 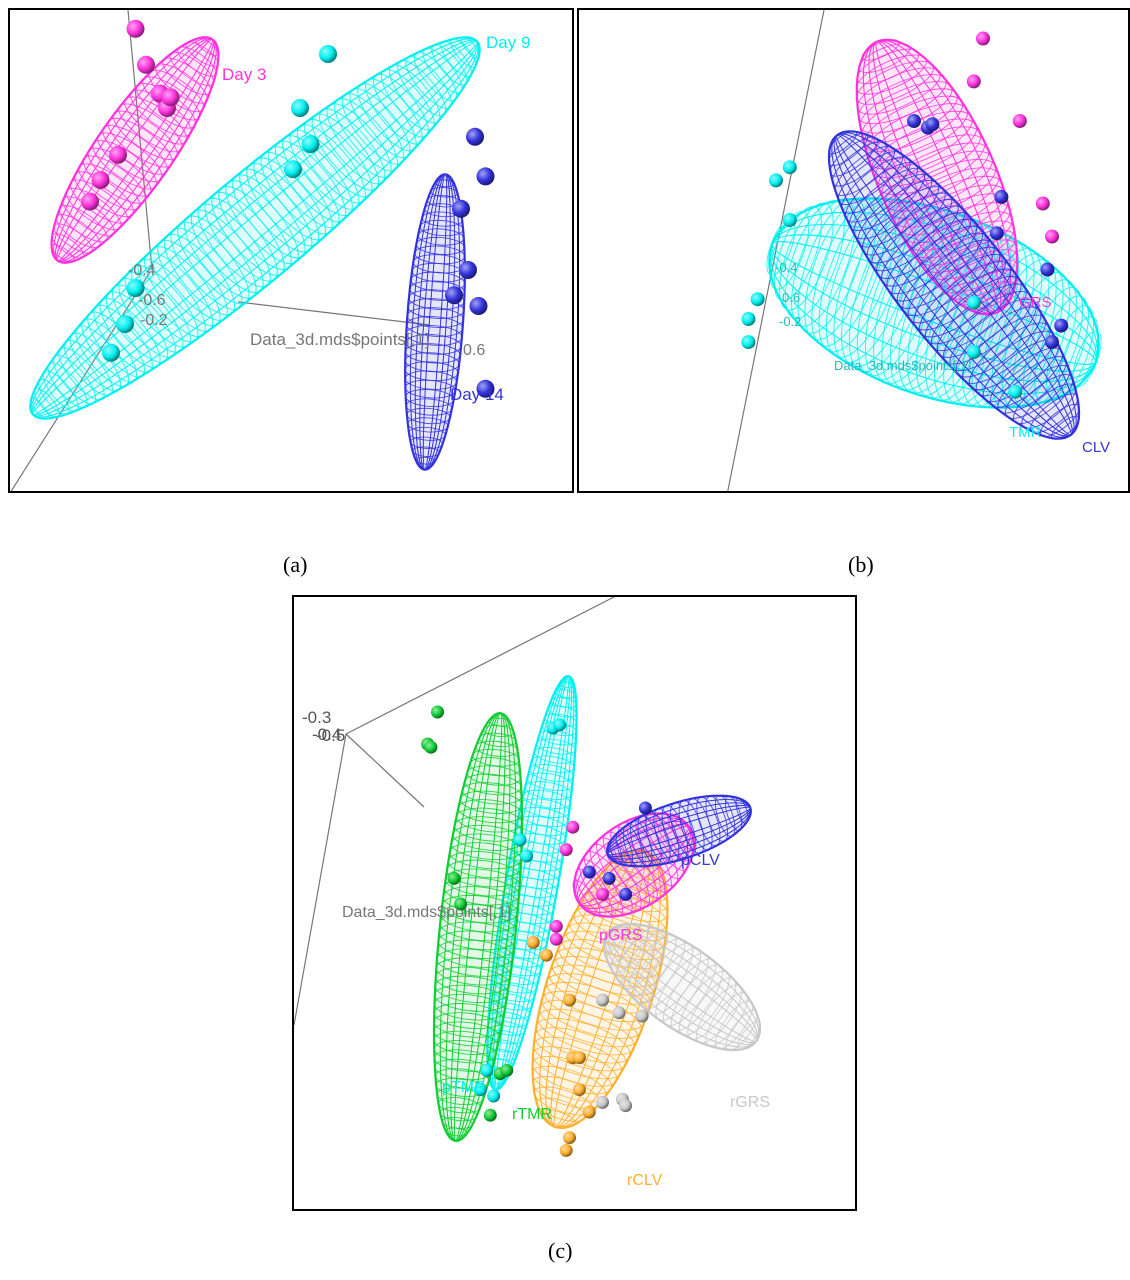 I want to click on legend-grs: GRS, so click(x=1035, y=302).